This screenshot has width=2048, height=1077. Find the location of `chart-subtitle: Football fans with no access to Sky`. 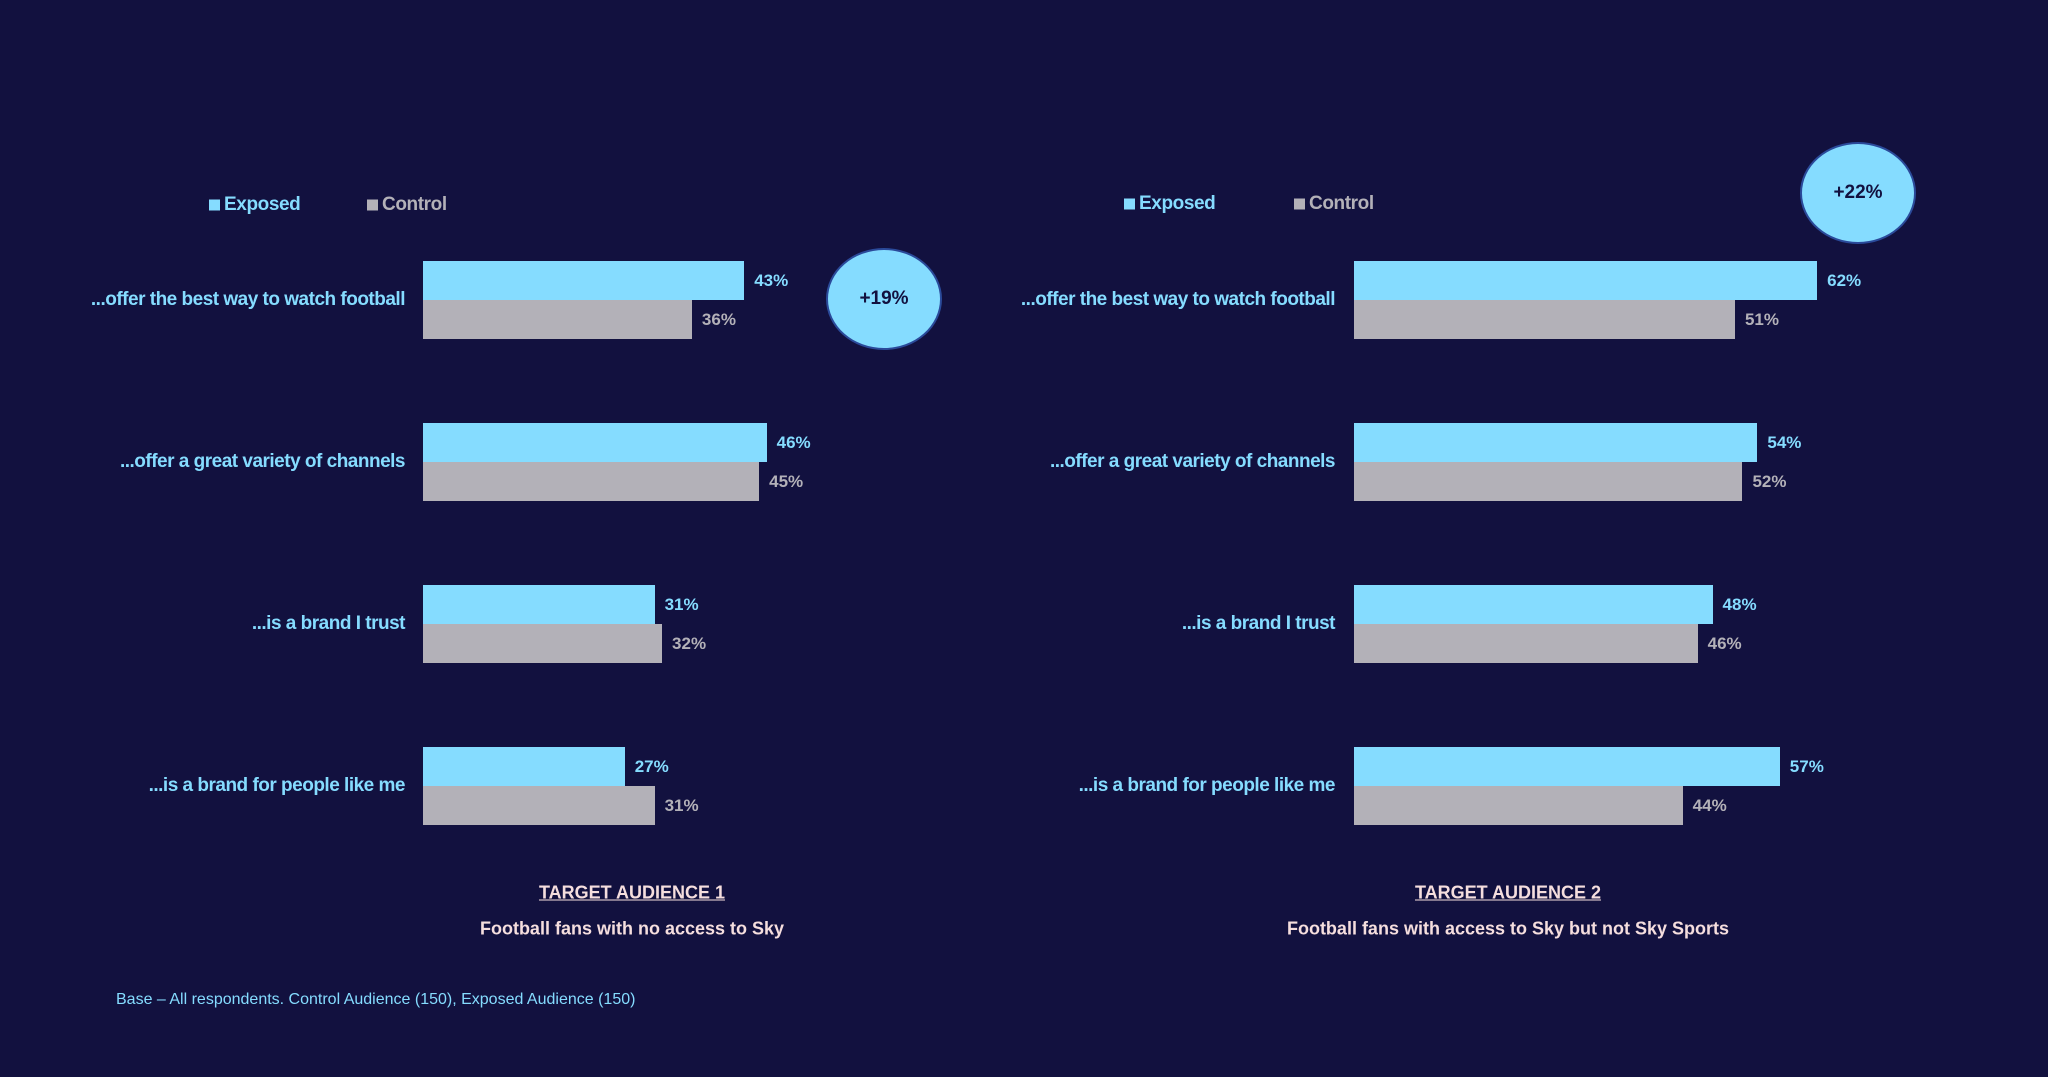

chart-subtitle: Football fans with no access to Sky is located at coordinates (632, 928).